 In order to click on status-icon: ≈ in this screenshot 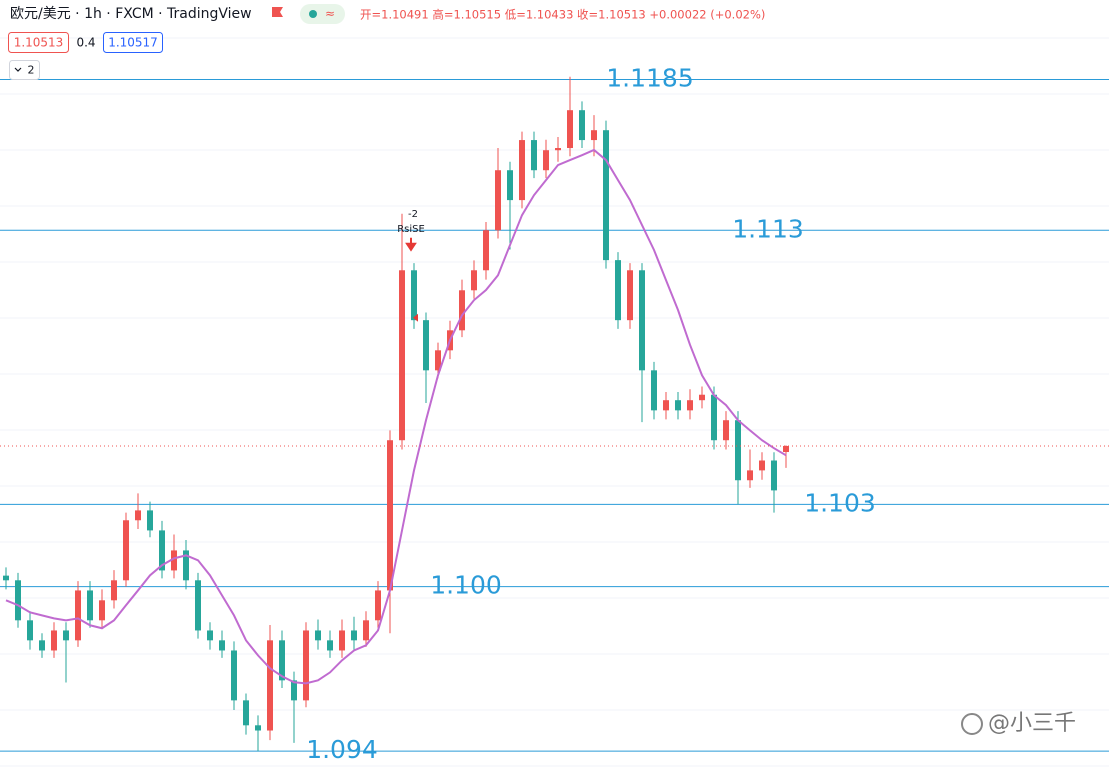, I will do `click(330, 14)`.